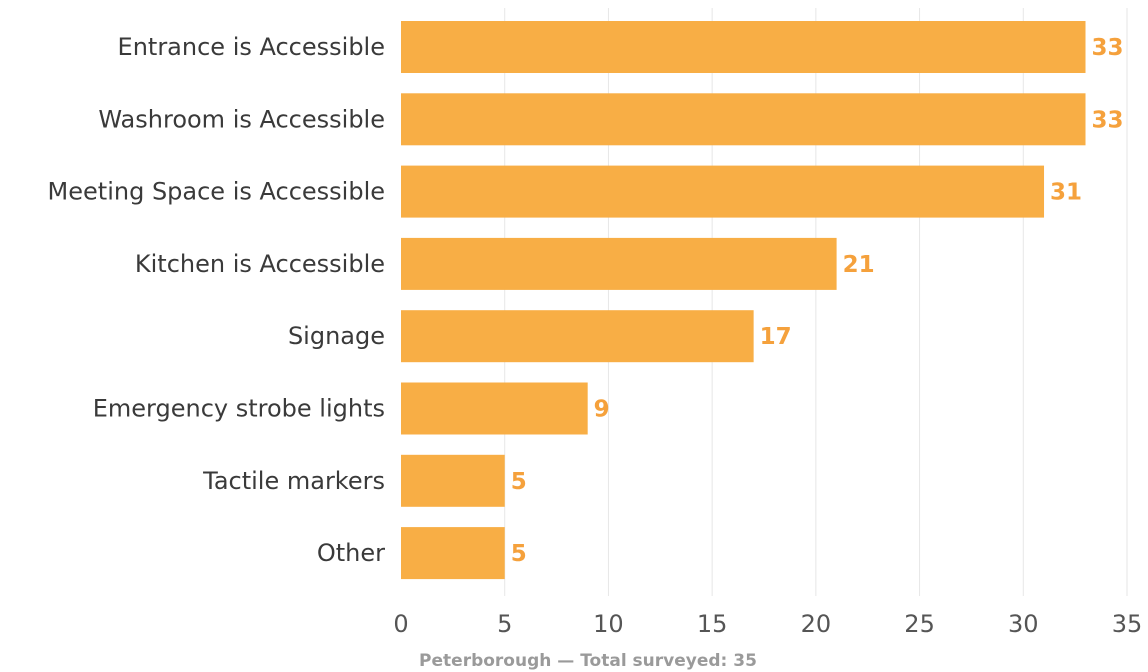 The height and width of the screenshot is (672, 1148). I want to click on category-label: Entrance is Accessible, so click(251, 47).